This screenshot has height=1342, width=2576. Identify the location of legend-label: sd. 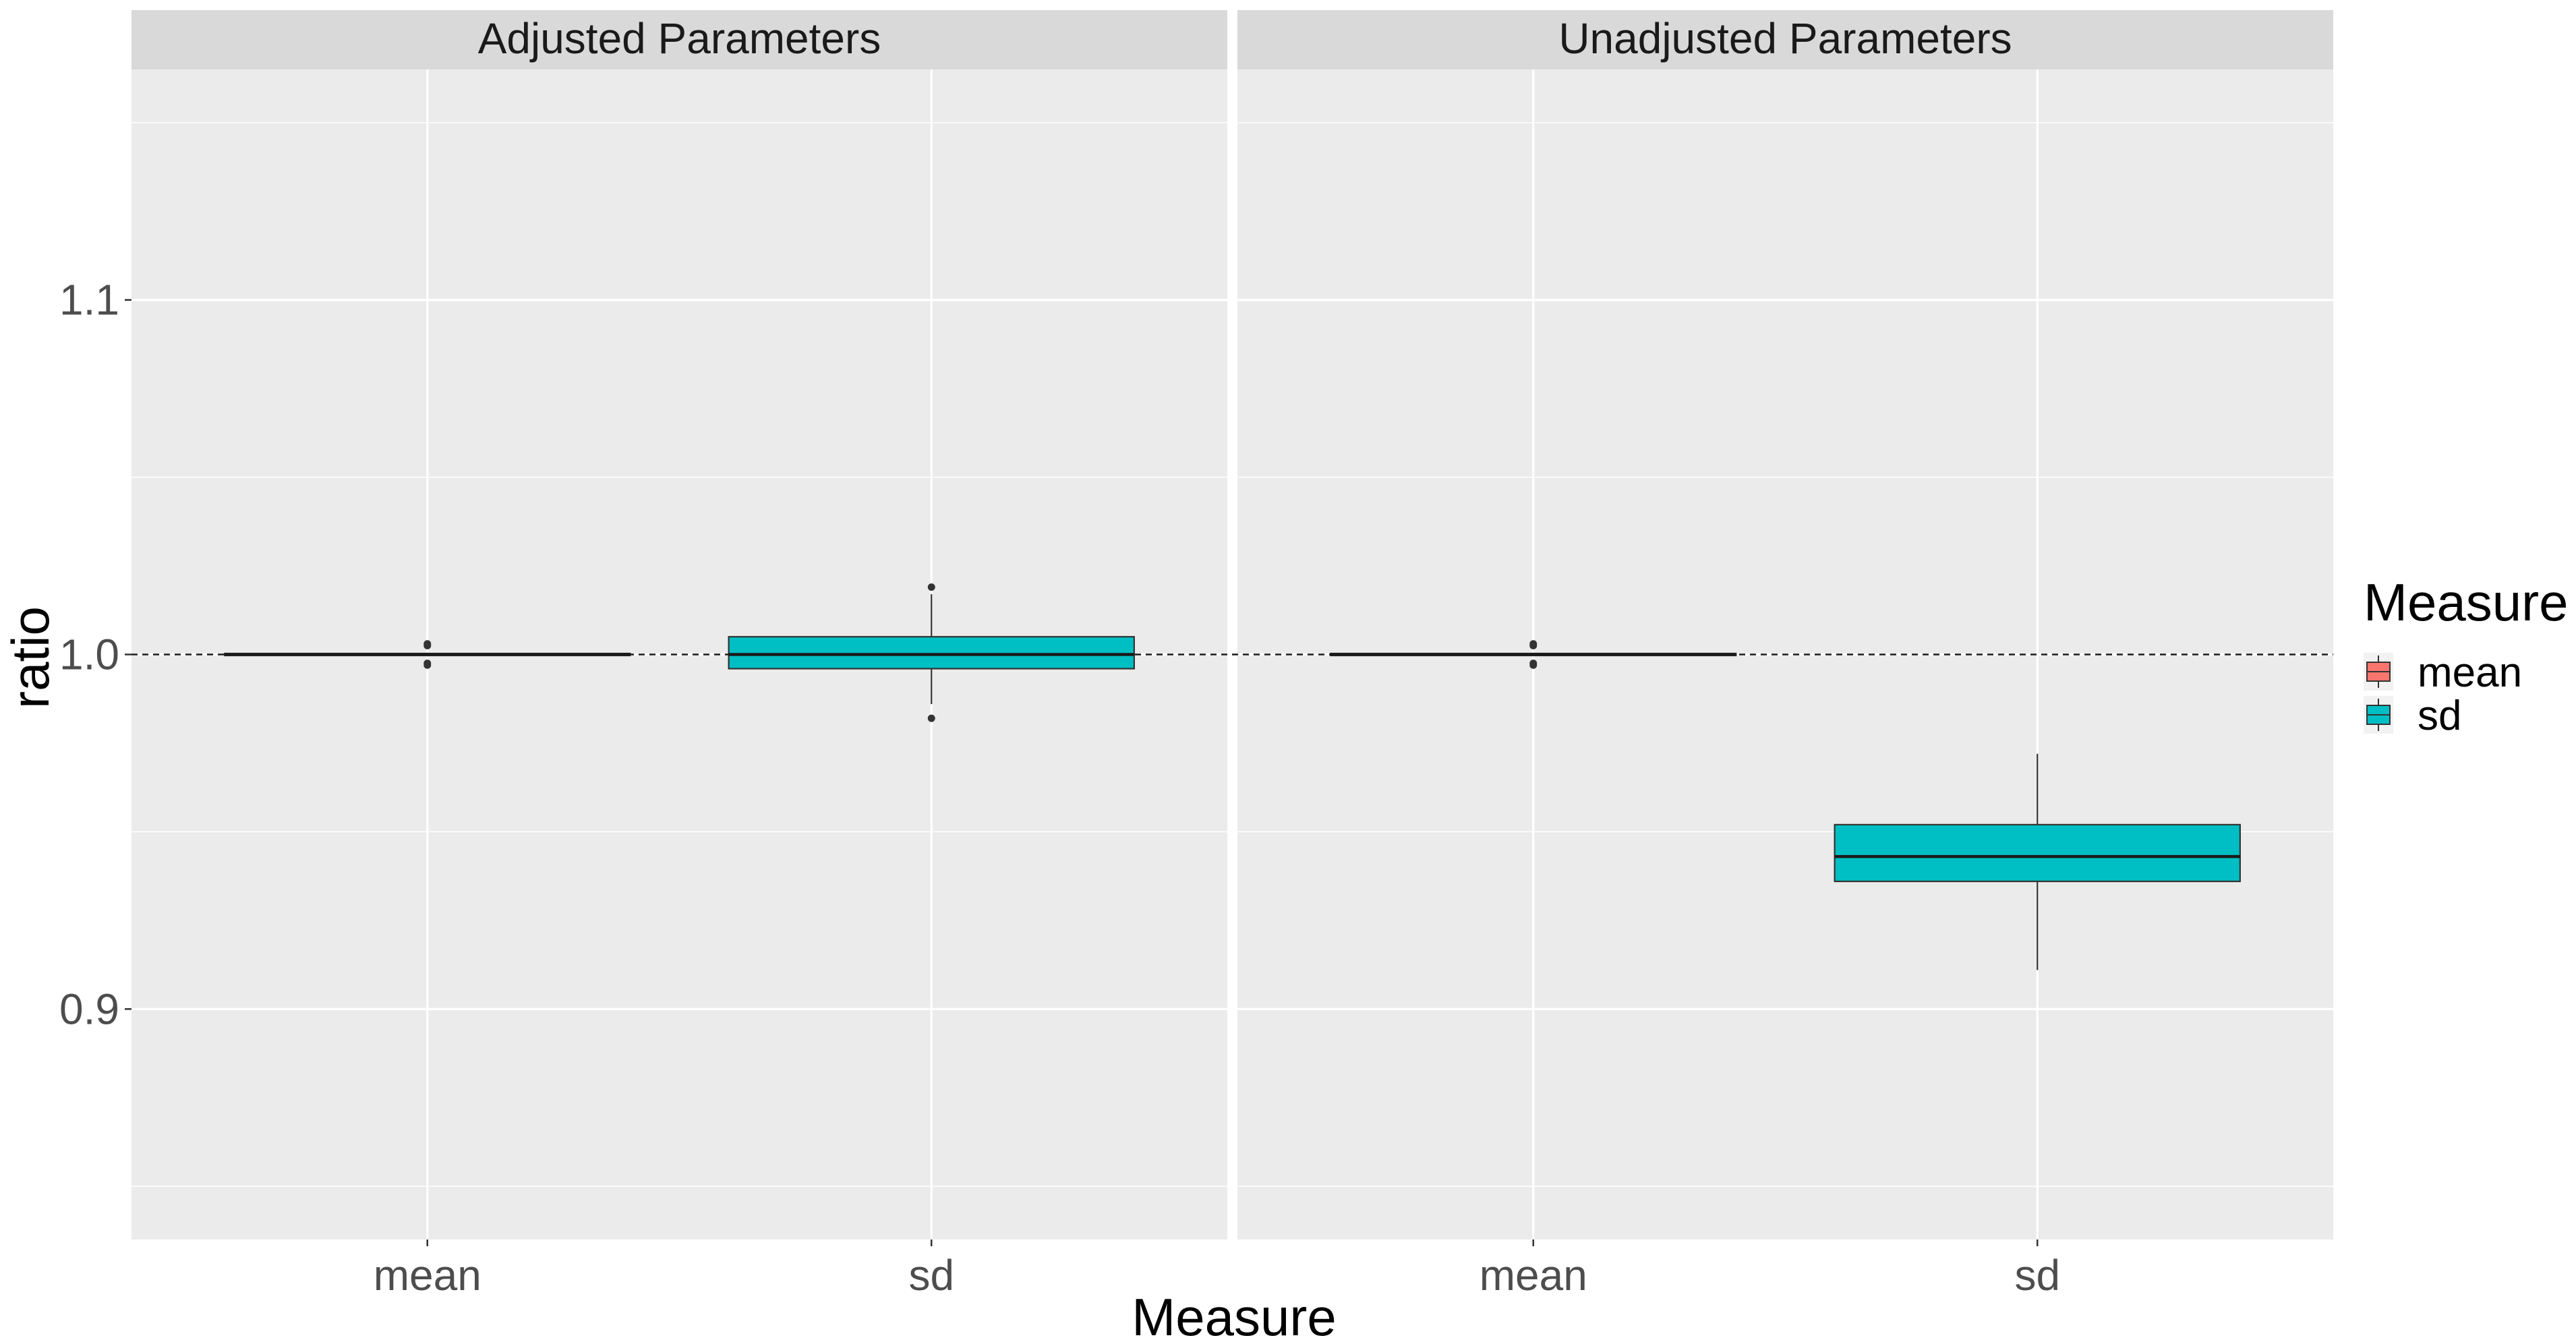
(2439, 716).